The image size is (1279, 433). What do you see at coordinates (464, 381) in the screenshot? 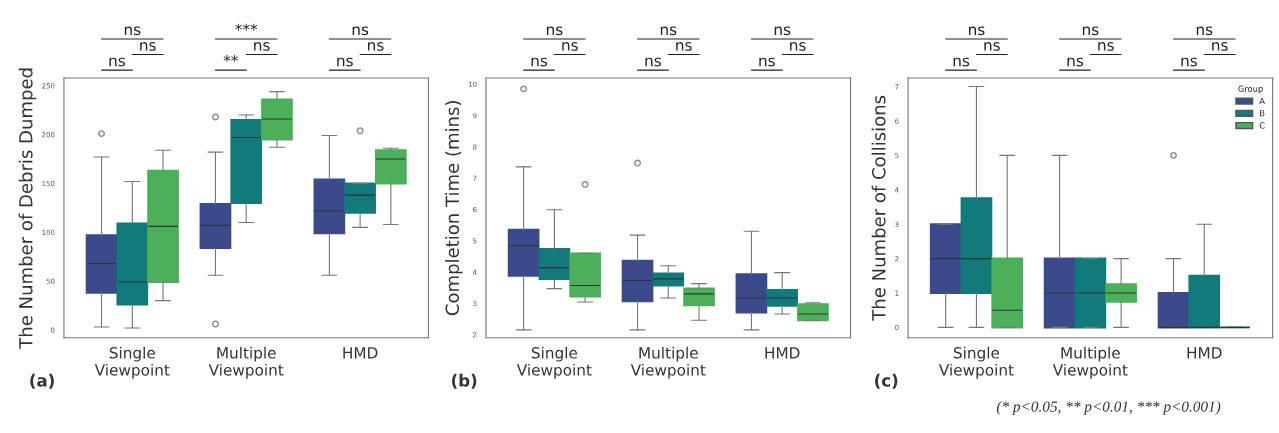
I see `text: (b)` at bounding box center [464, 381].